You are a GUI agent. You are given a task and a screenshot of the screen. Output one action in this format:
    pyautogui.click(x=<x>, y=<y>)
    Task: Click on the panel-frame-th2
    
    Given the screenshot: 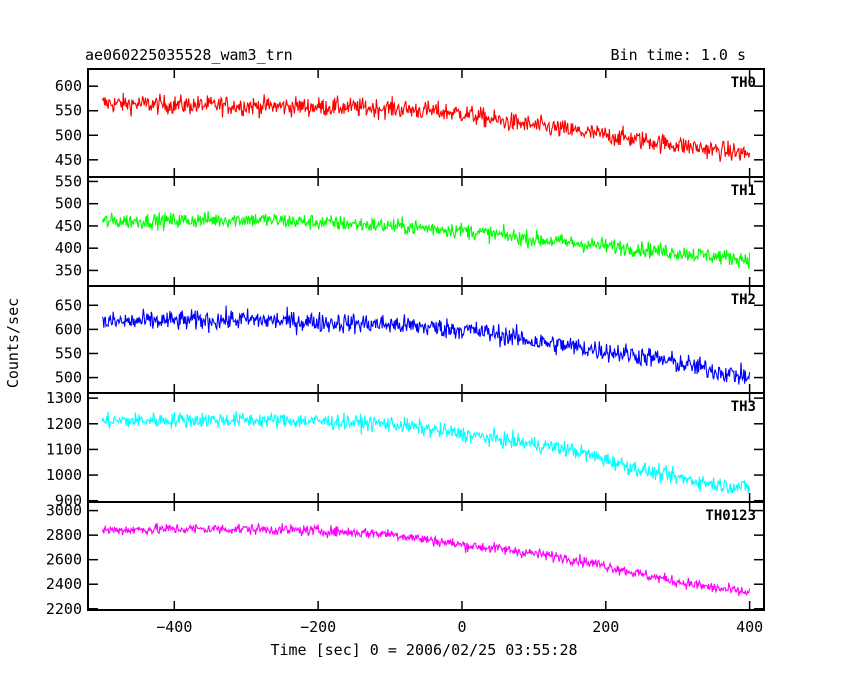 What is the action you would take?
    pyautogui.click(x=426, y=339)
    